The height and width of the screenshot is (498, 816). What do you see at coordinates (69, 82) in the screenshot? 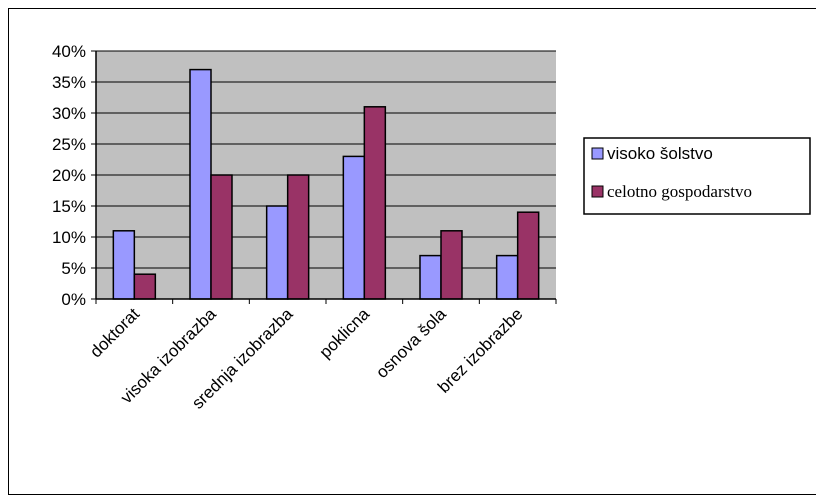
I see `y-tick-label: 35%` at bounding box center [69, 82].